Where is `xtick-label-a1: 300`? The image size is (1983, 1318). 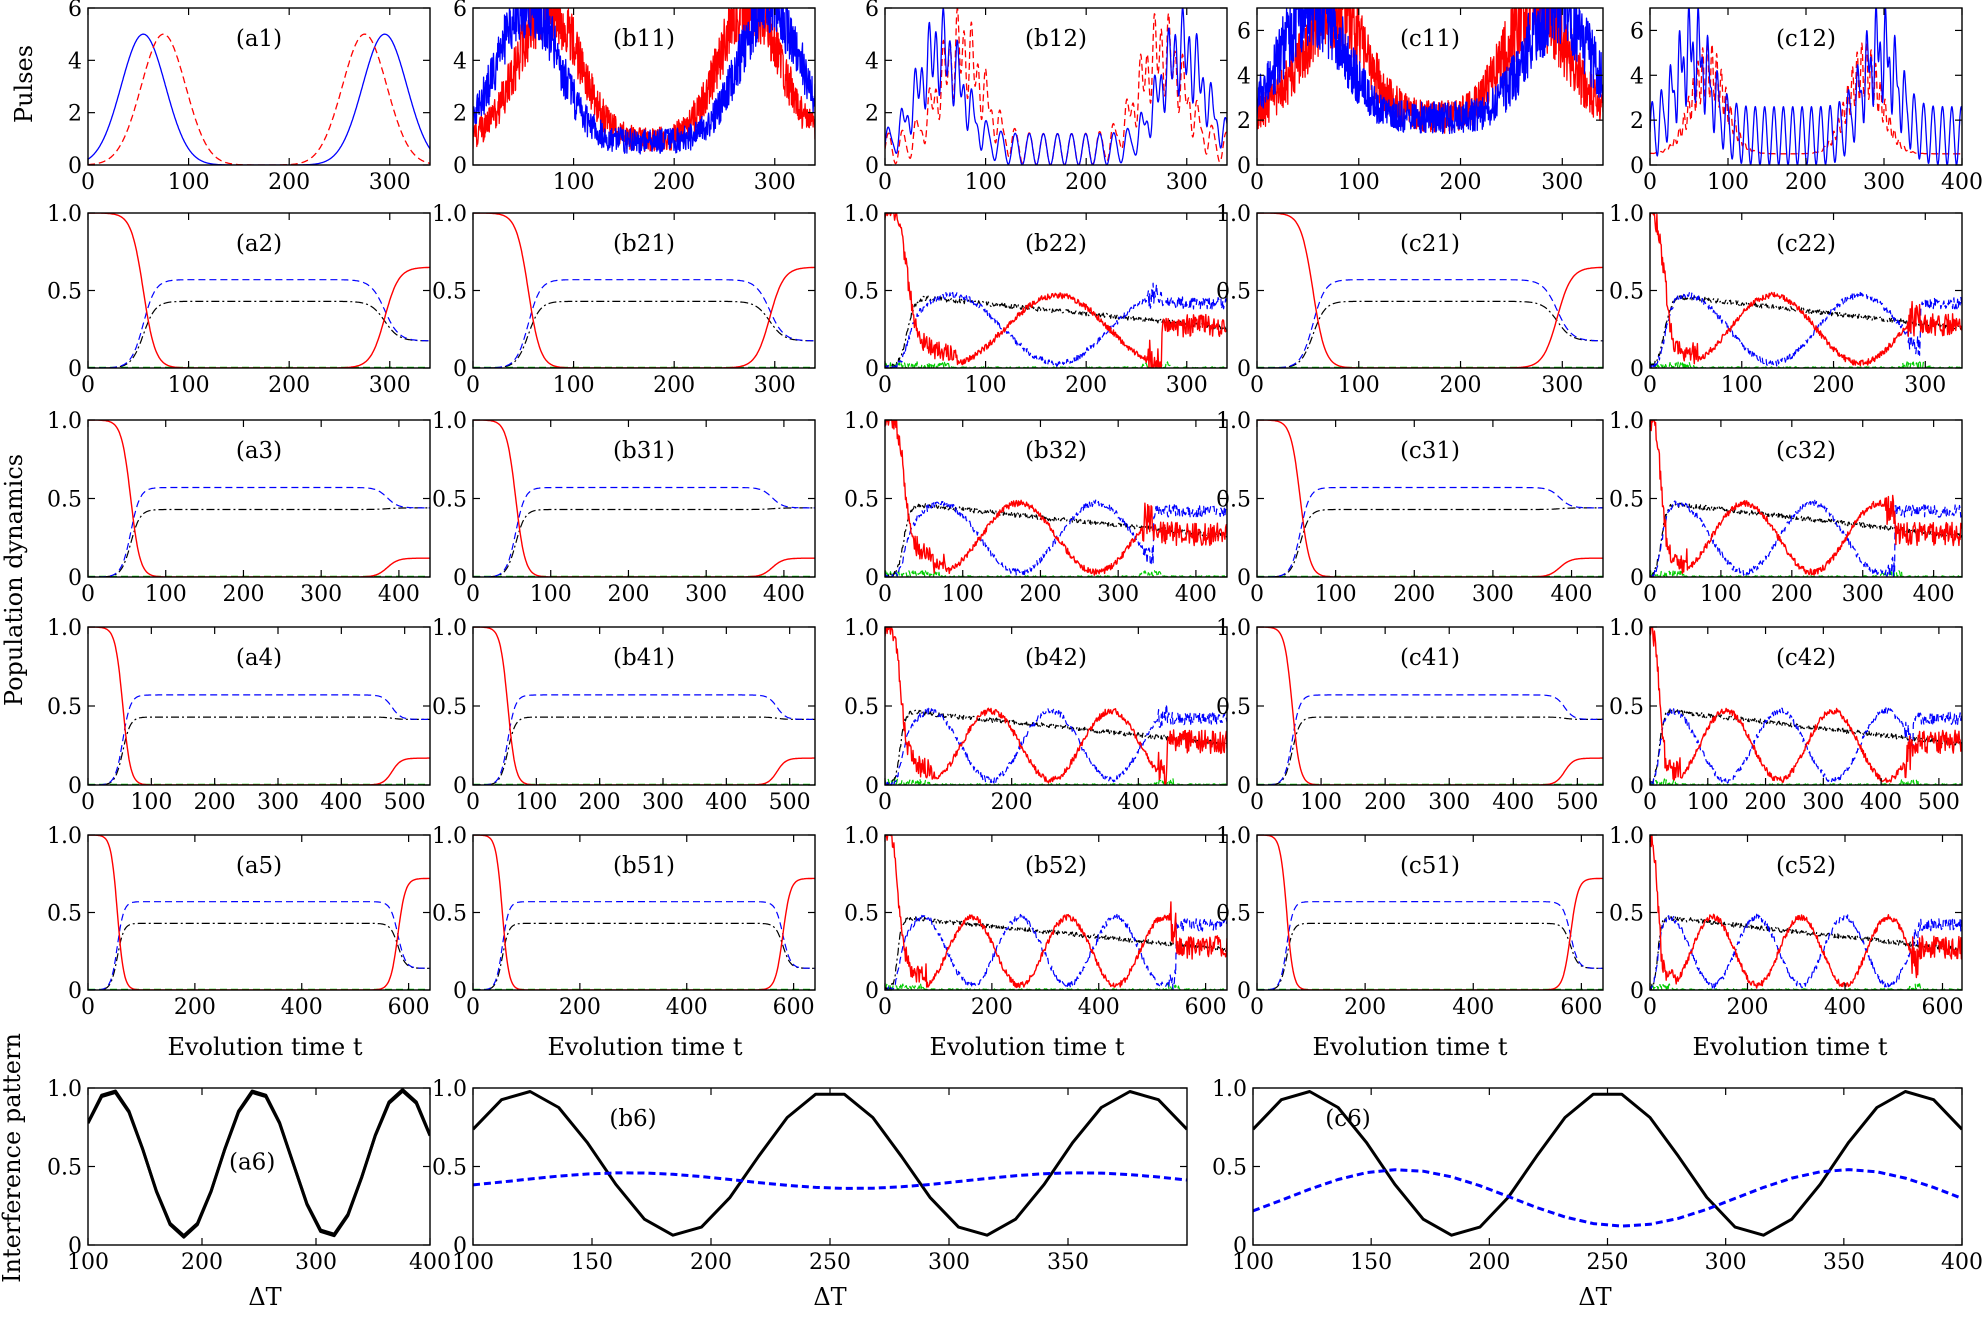 xtick-label-a1: 300 is located at coordinates (390, 182).